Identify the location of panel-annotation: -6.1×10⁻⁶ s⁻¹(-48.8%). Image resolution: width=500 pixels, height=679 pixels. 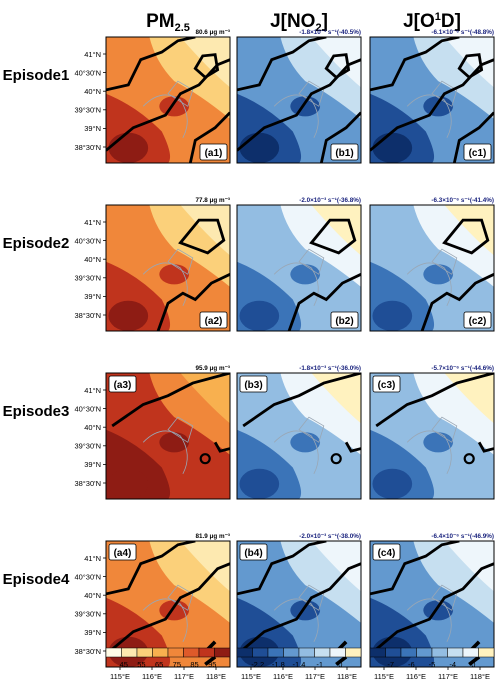
(462, 32).